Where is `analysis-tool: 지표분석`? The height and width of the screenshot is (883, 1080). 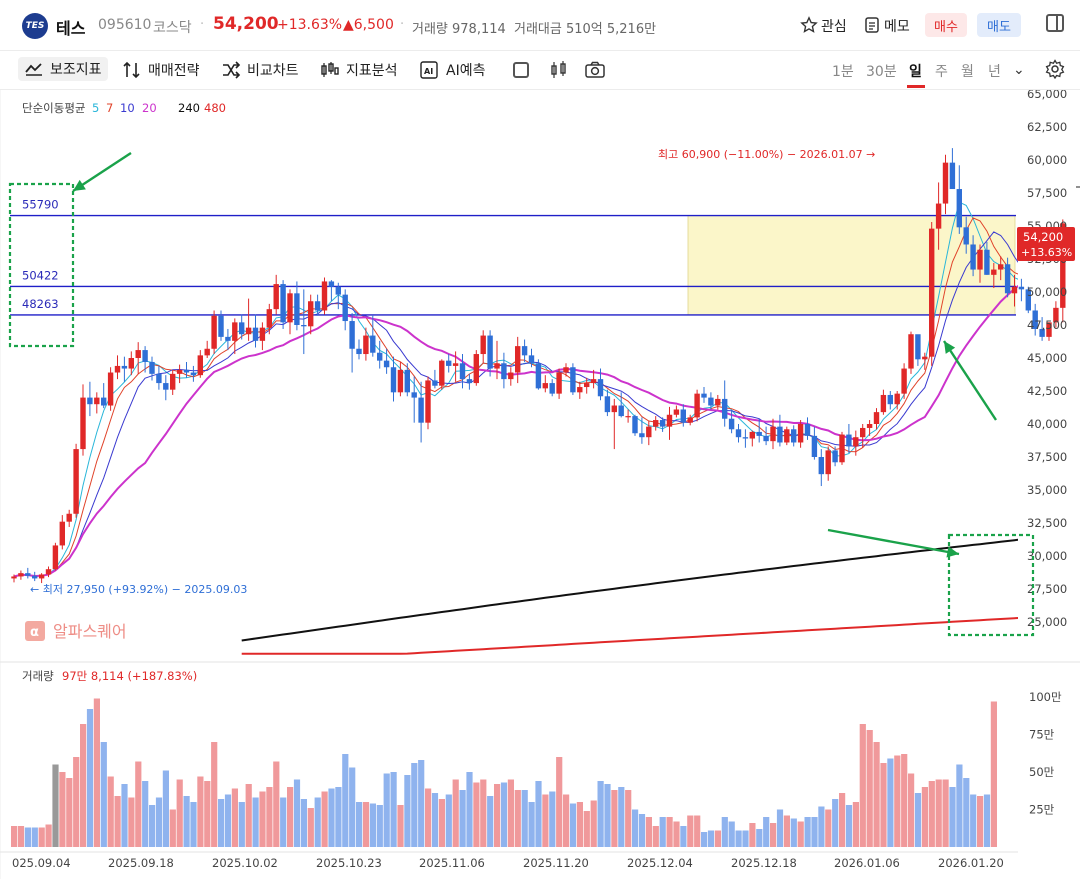 analysis-tool: 지표분석 is located at coordinates (359, 70).